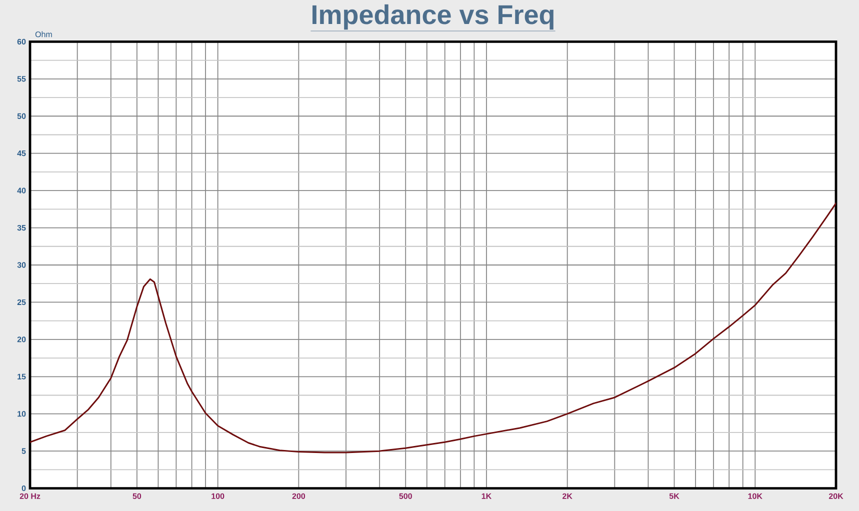 The height and width of the screenshot is (511, 859). Describe the element at coordinates (30, 496) in the screenshot. I see `x-tick-label: 20 Hz` at that location.